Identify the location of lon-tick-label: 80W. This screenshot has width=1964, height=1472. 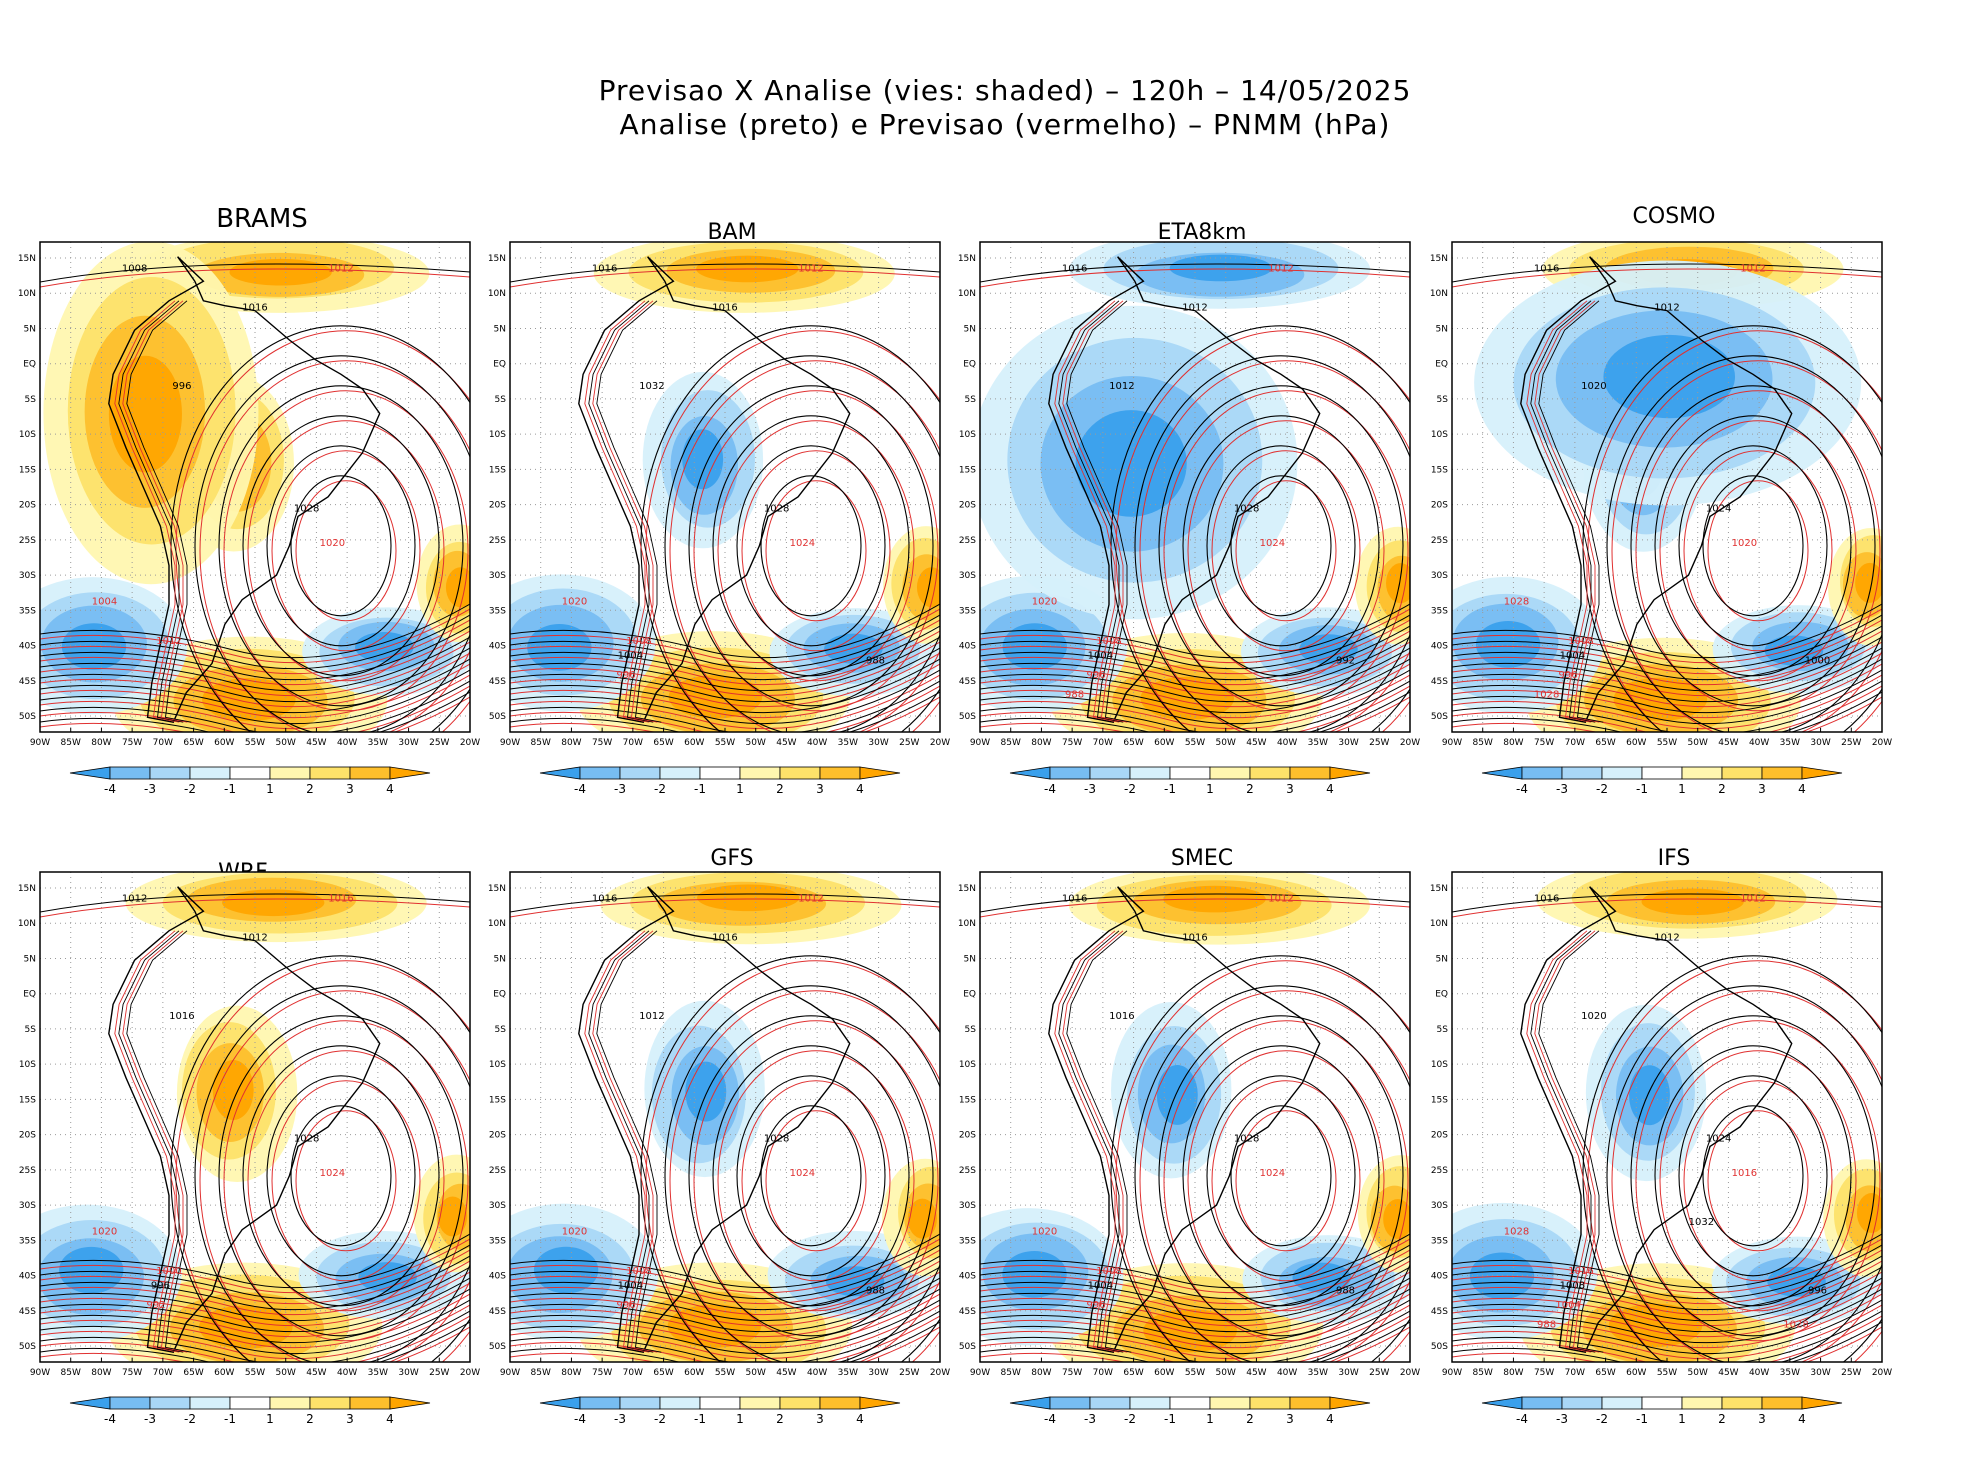
(571, 1373).